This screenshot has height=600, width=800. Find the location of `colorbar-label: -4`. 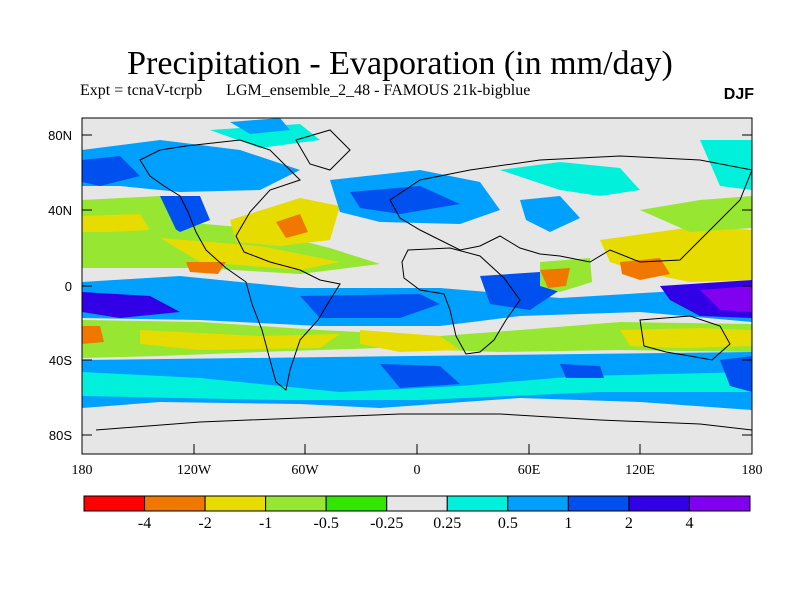

colorbar-label: -4 is located at coordinates (144, 523).